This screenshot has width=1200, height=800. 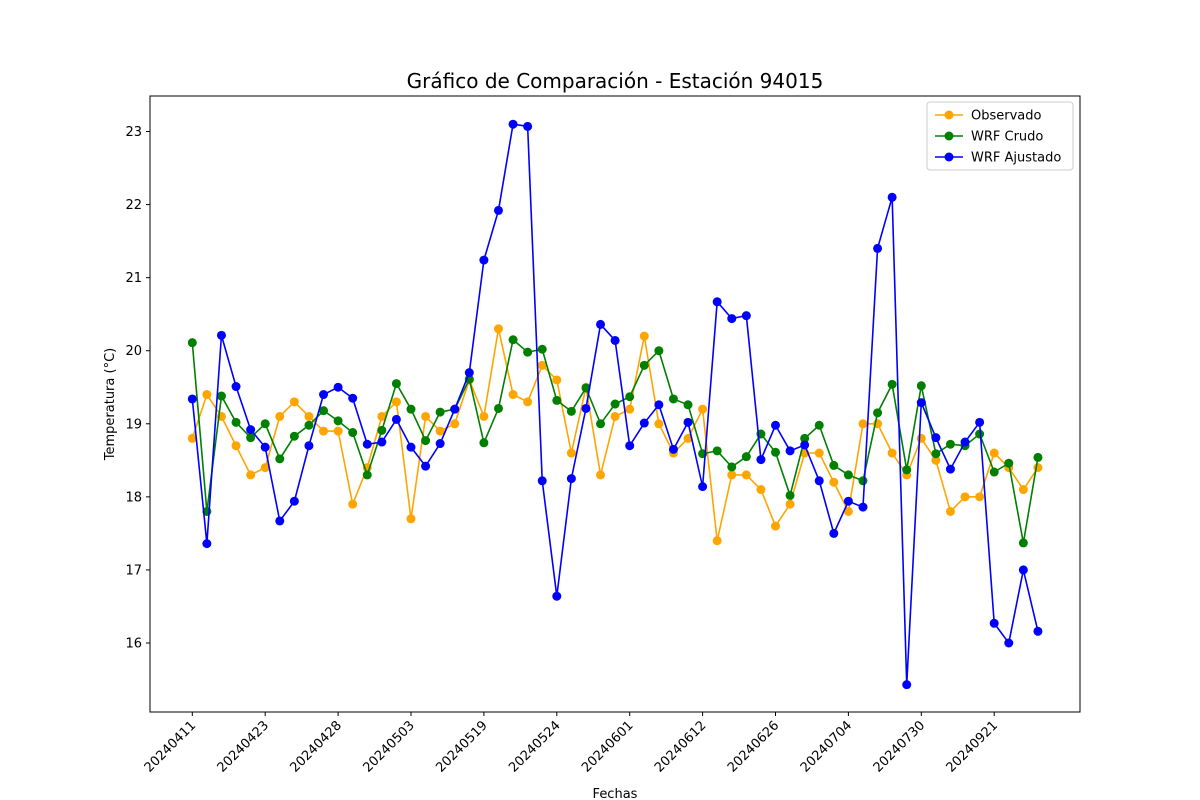 I want to click on legend: Observado WRF Crudo WRF Ajustado, so click(x=1000, y=136).